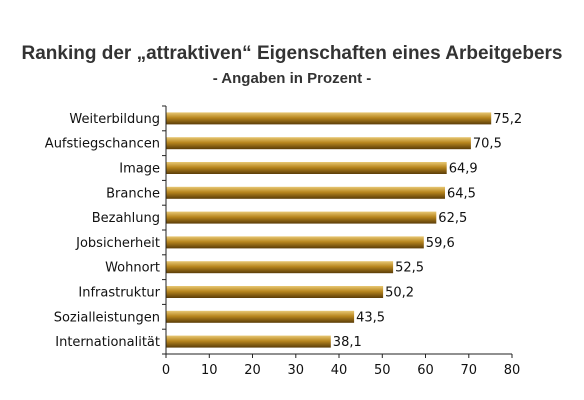  I want to click on category-label: Image, so click(139, 169).